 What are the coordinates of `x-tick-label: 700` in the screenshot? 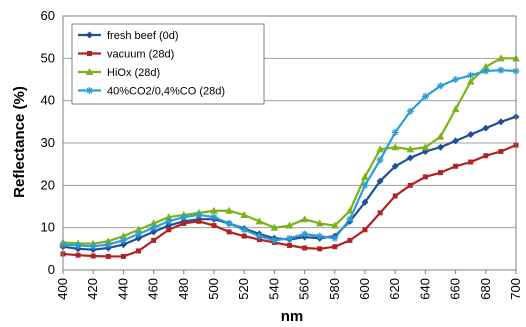 It's located at (515, 289).